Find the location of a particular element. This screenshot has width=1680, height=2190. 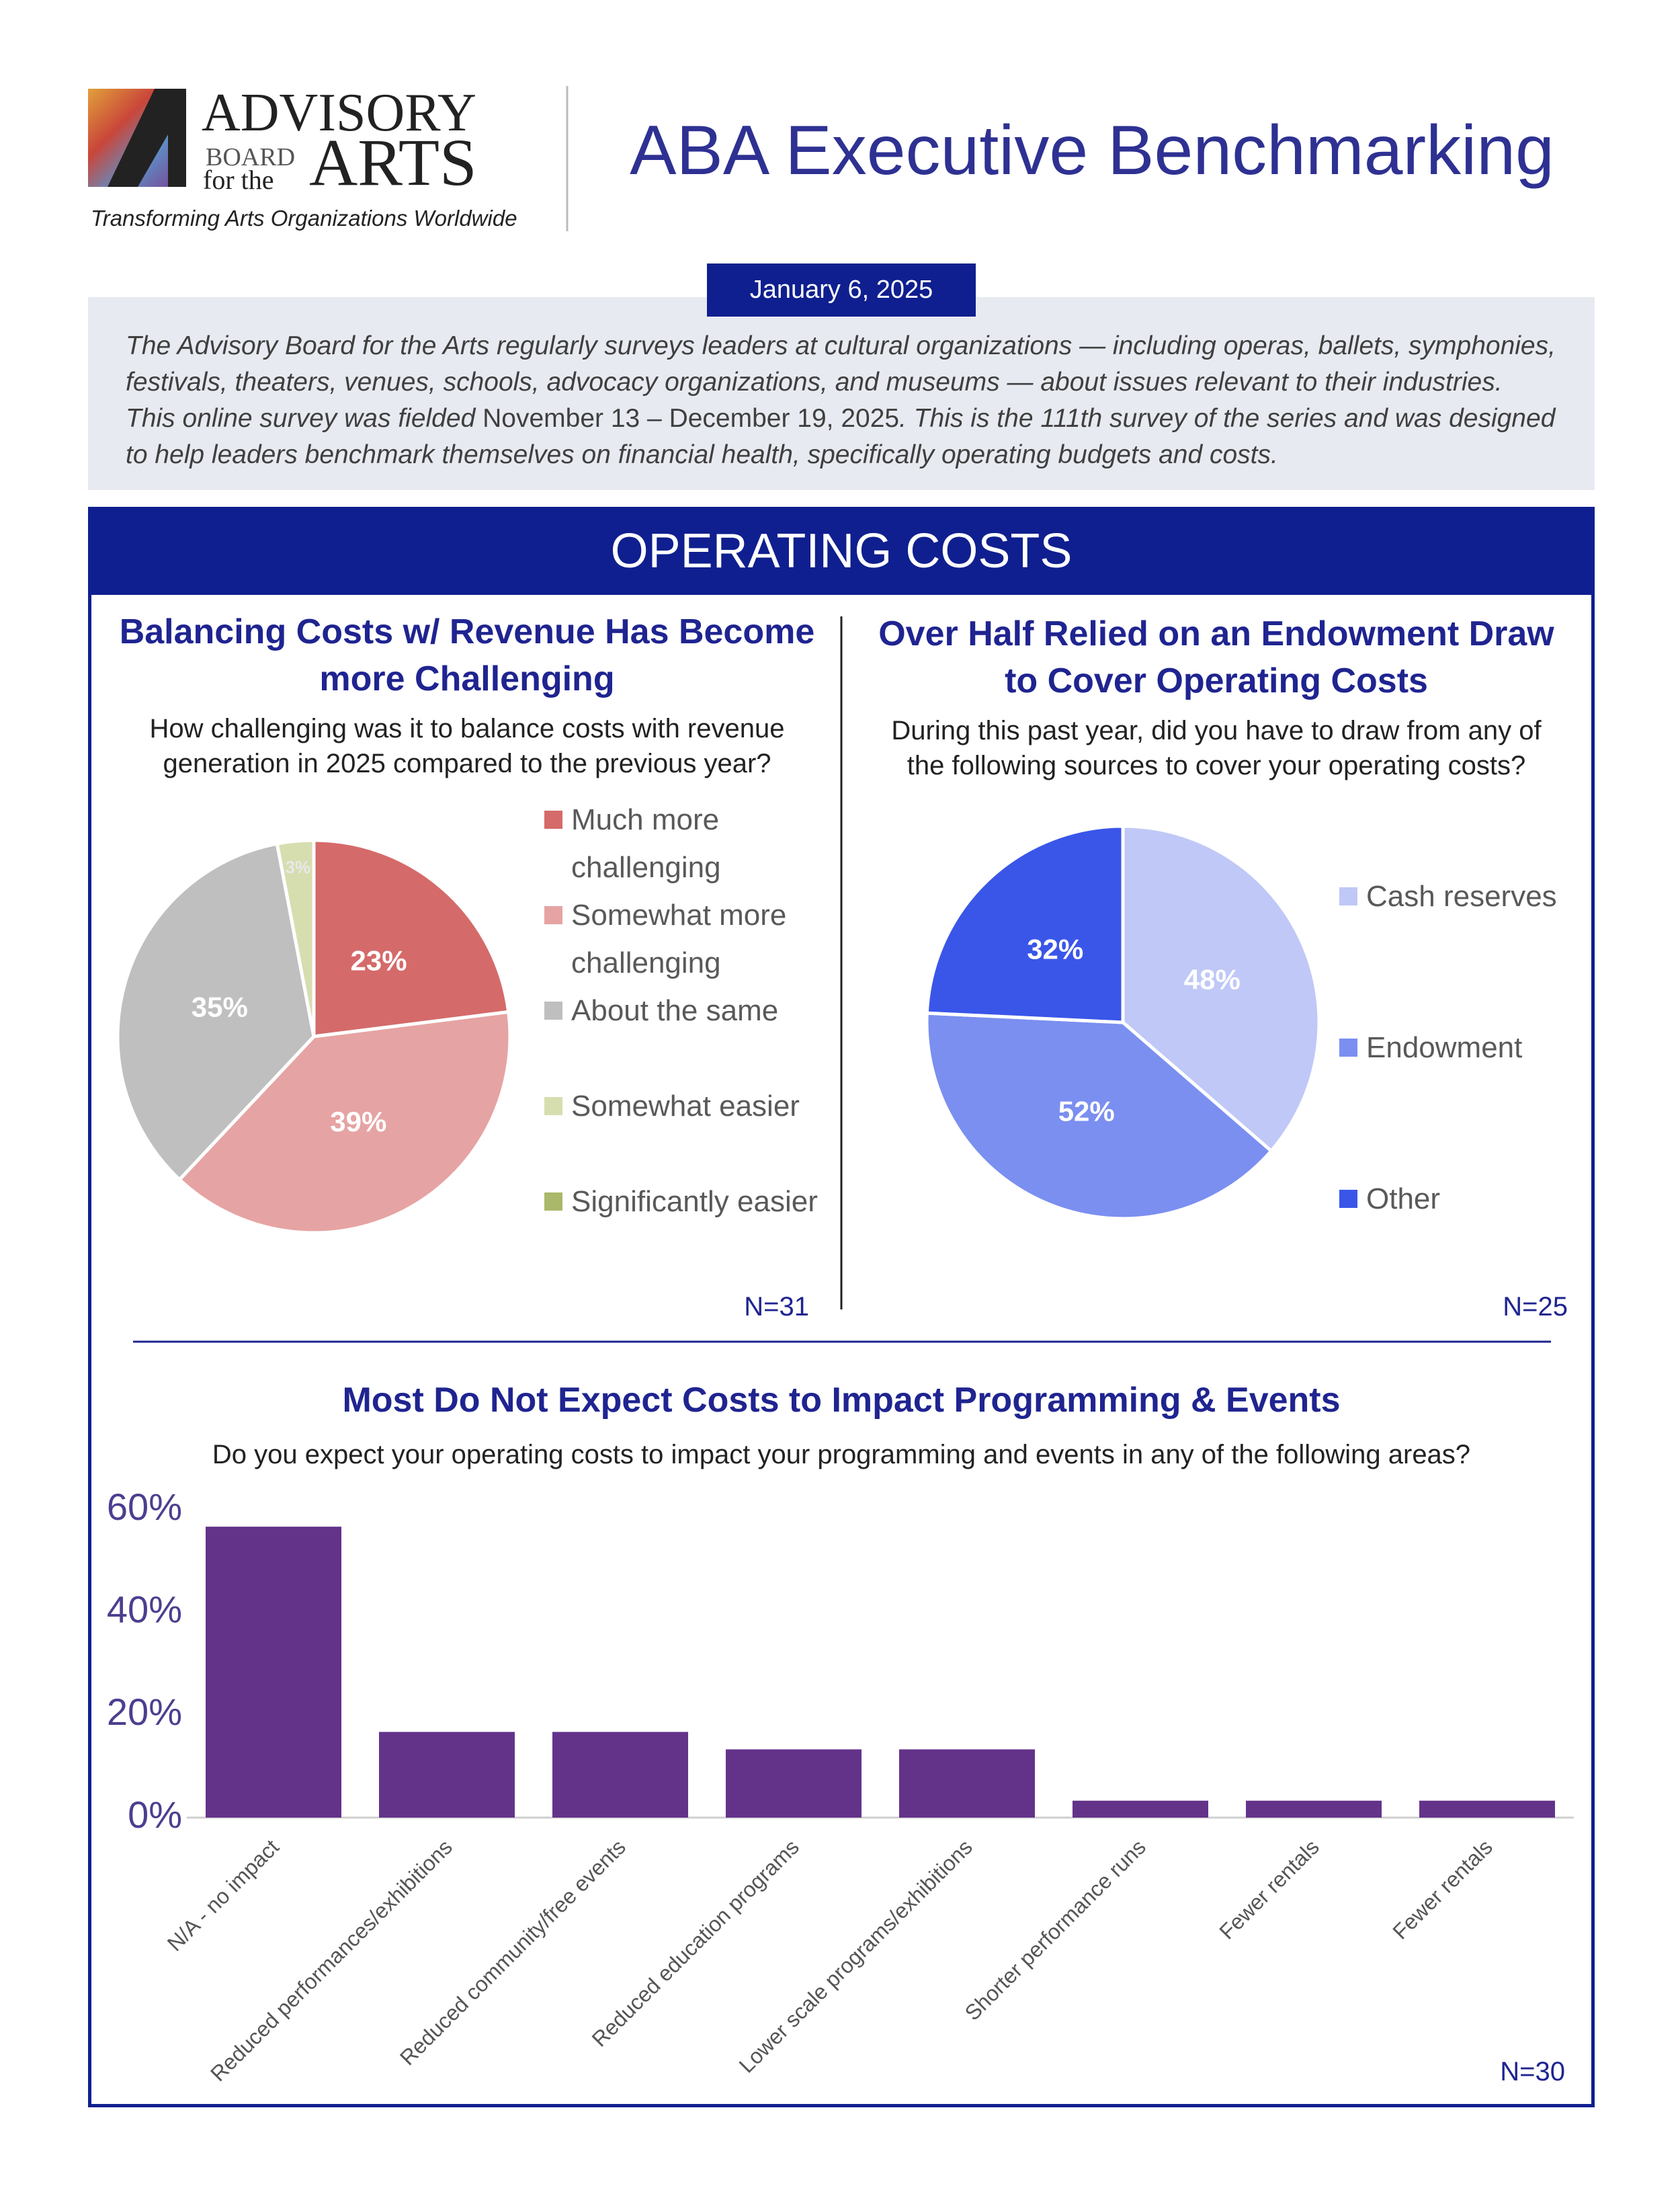

legend-label: Significantly easier is located at coordinates (695, 1201).